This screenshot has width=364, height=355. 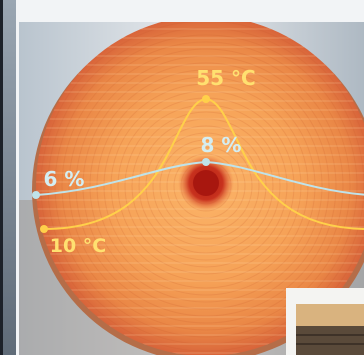 What do you see at coordinates (206, 99) in the screenshot?
I see `temperature-peak-marker` at bounding box center [206, 99].